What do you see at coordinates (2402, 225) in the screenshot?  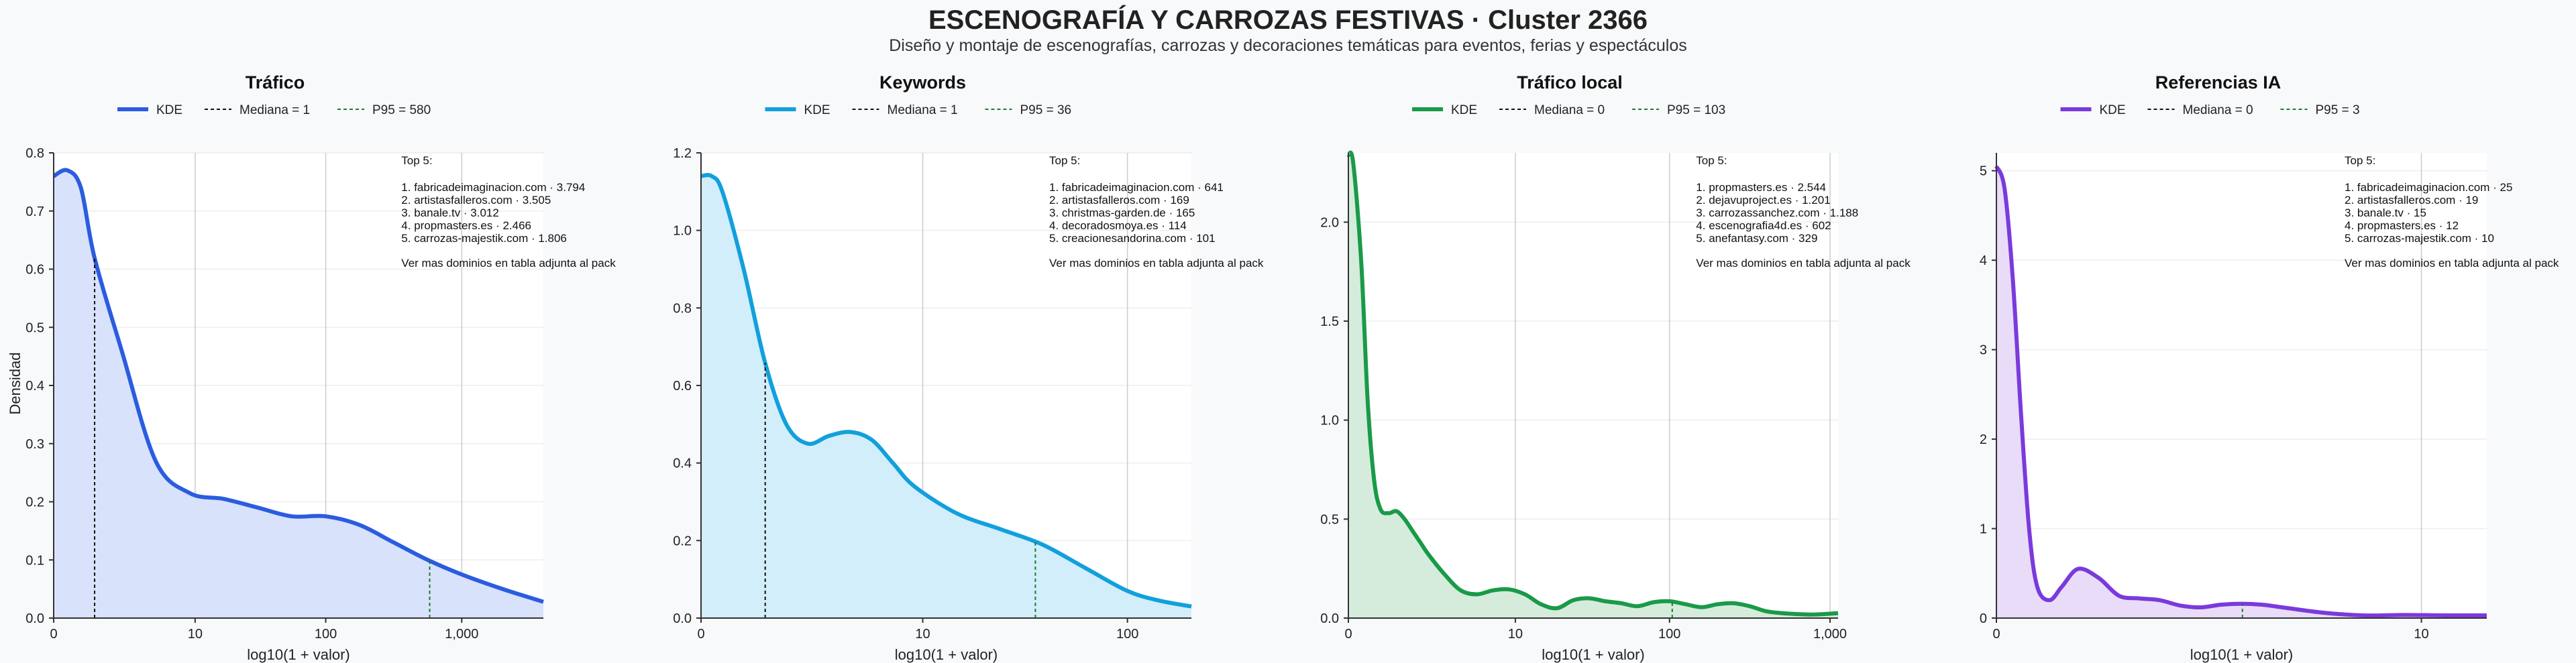 I see `top5-item: 4. propmasters.es · 12` at bounding box center [2402, 225].